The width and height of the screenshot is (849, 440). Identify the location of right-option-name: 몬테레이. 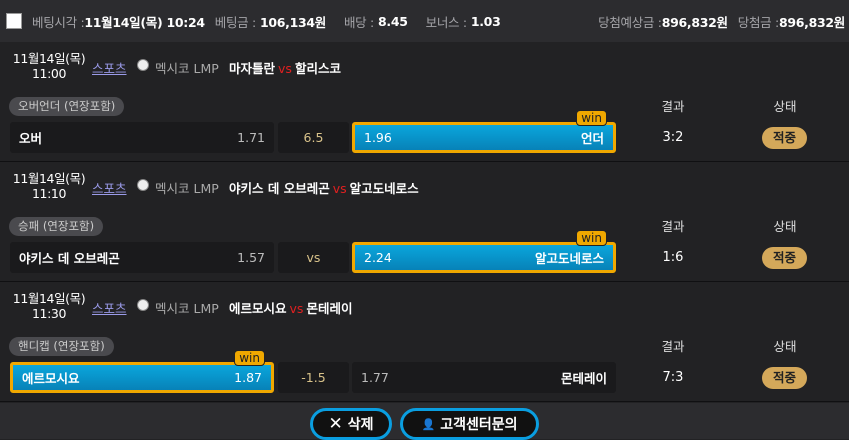
(583, 378).